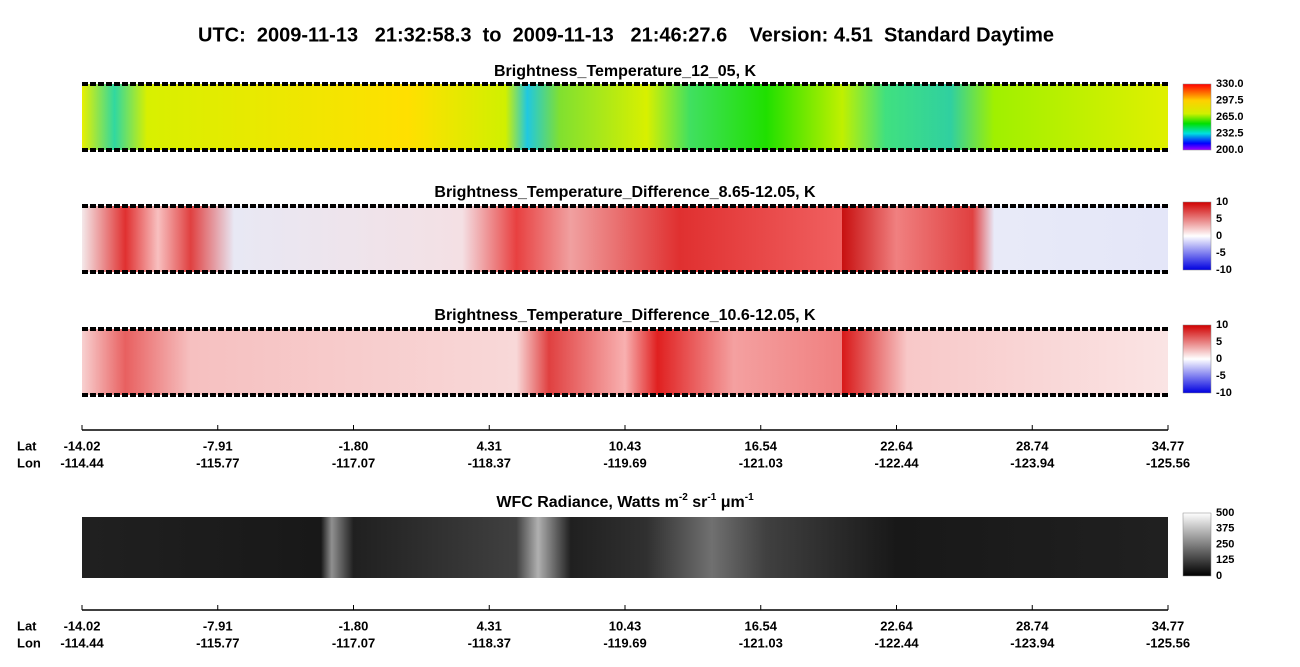 The width and height of the screenshot is (1300, 667). I want to click on colorbar-label: 297.5, so click(1230, 100).